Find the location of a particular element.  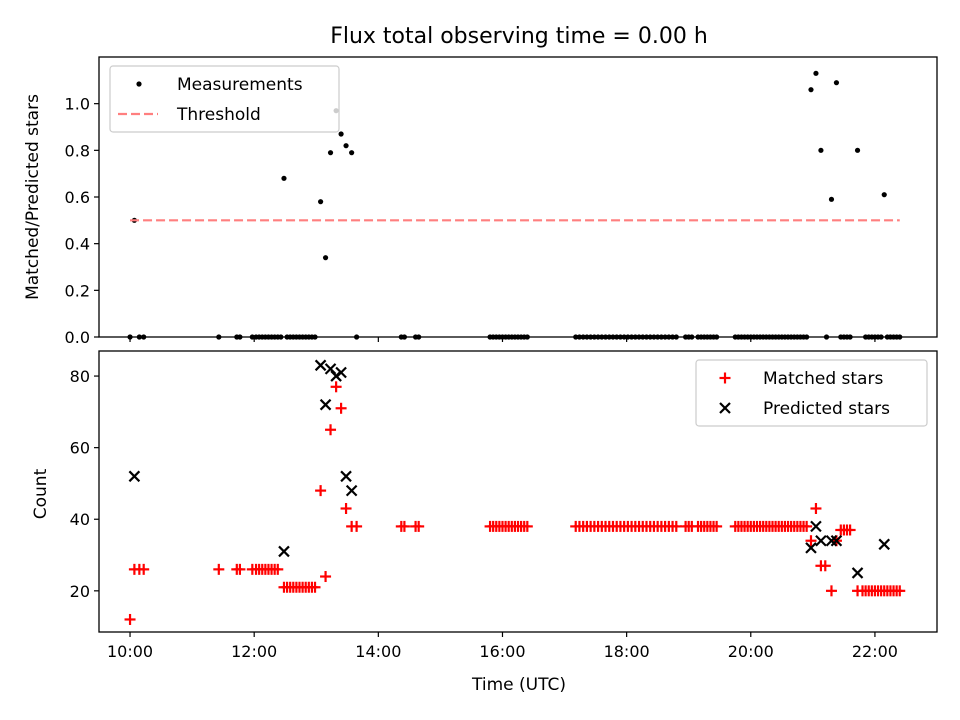

figure-title: Flux total observing time = 0.00 h is located at coordinates (519, 36).